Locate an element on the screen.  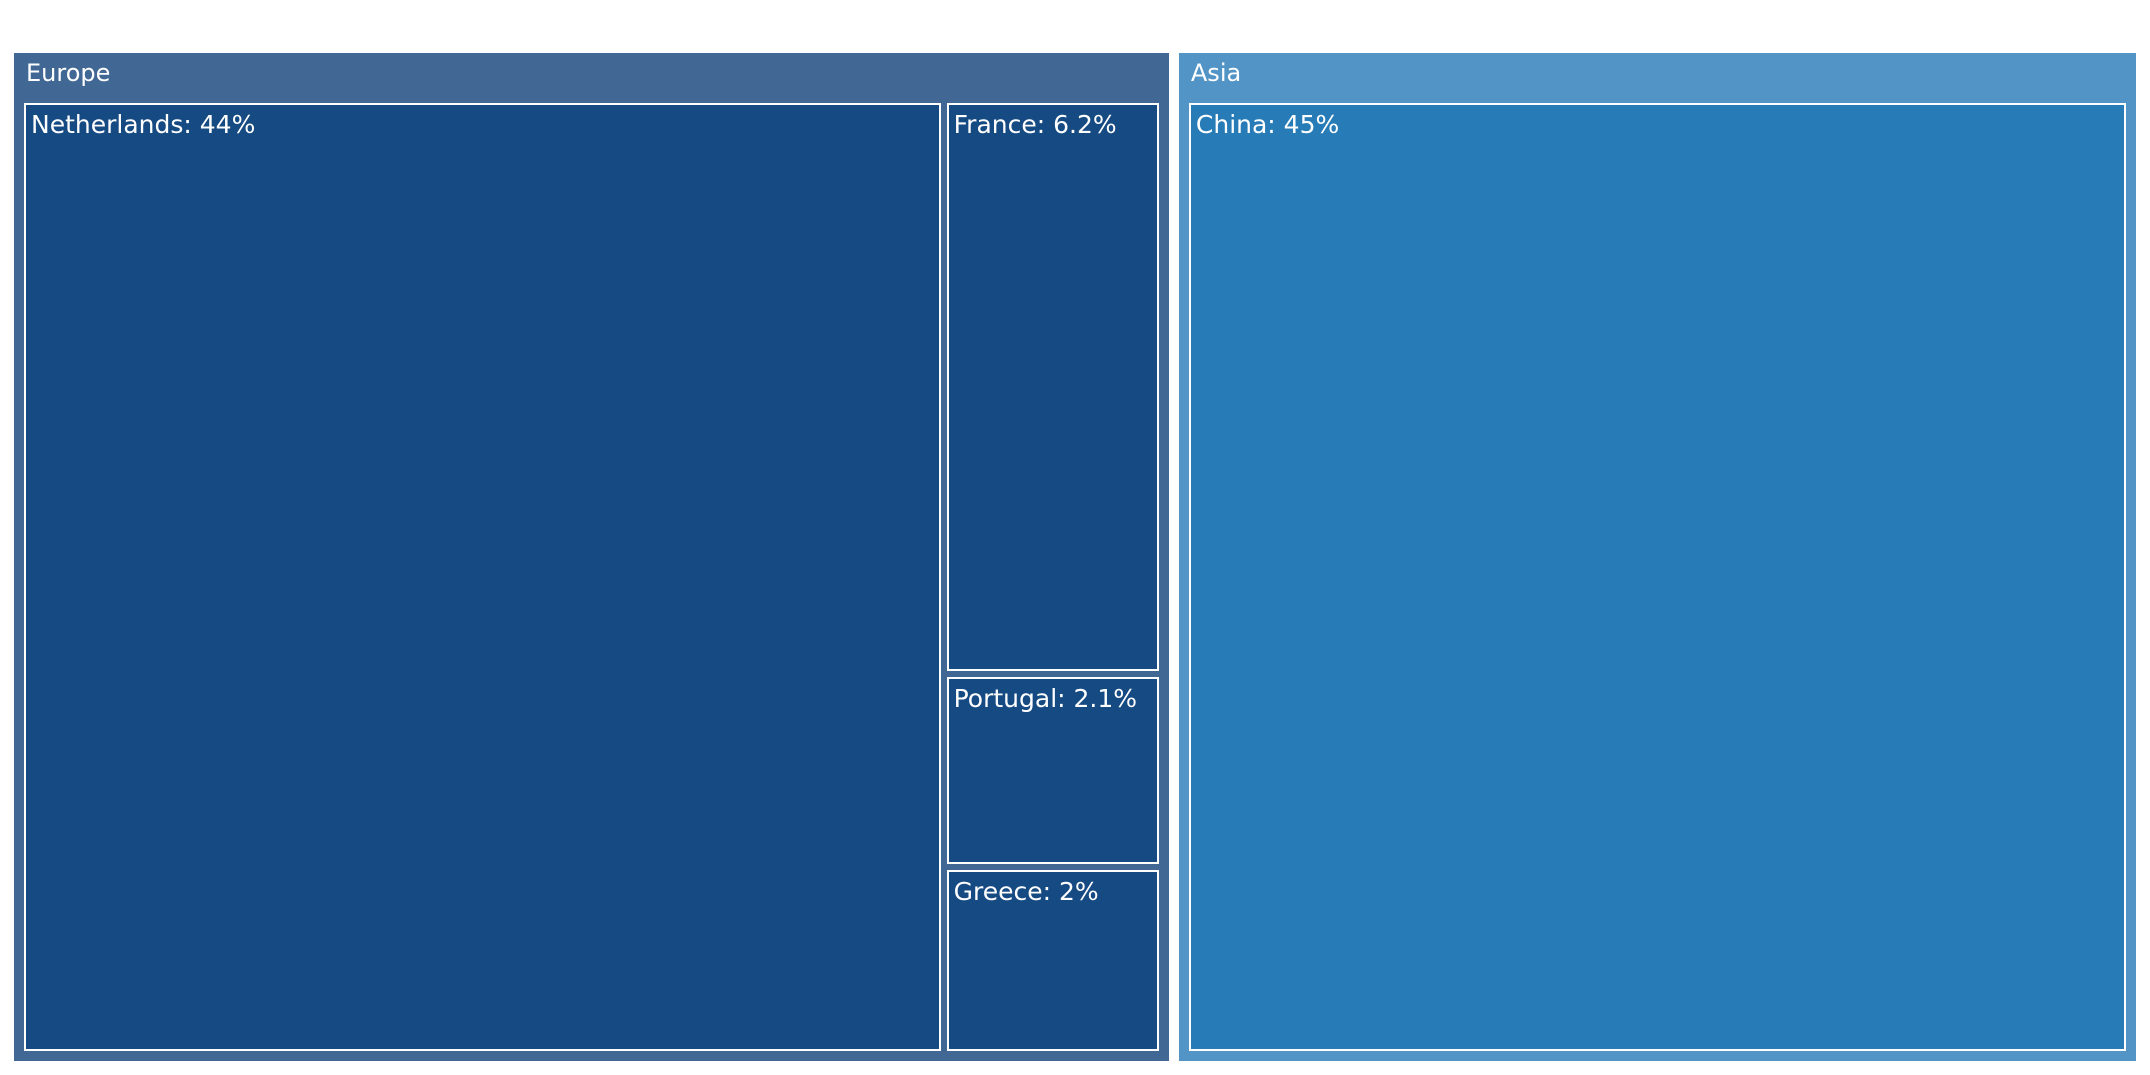
tile-label: China: 45% is located at coordinates (1267, 124).